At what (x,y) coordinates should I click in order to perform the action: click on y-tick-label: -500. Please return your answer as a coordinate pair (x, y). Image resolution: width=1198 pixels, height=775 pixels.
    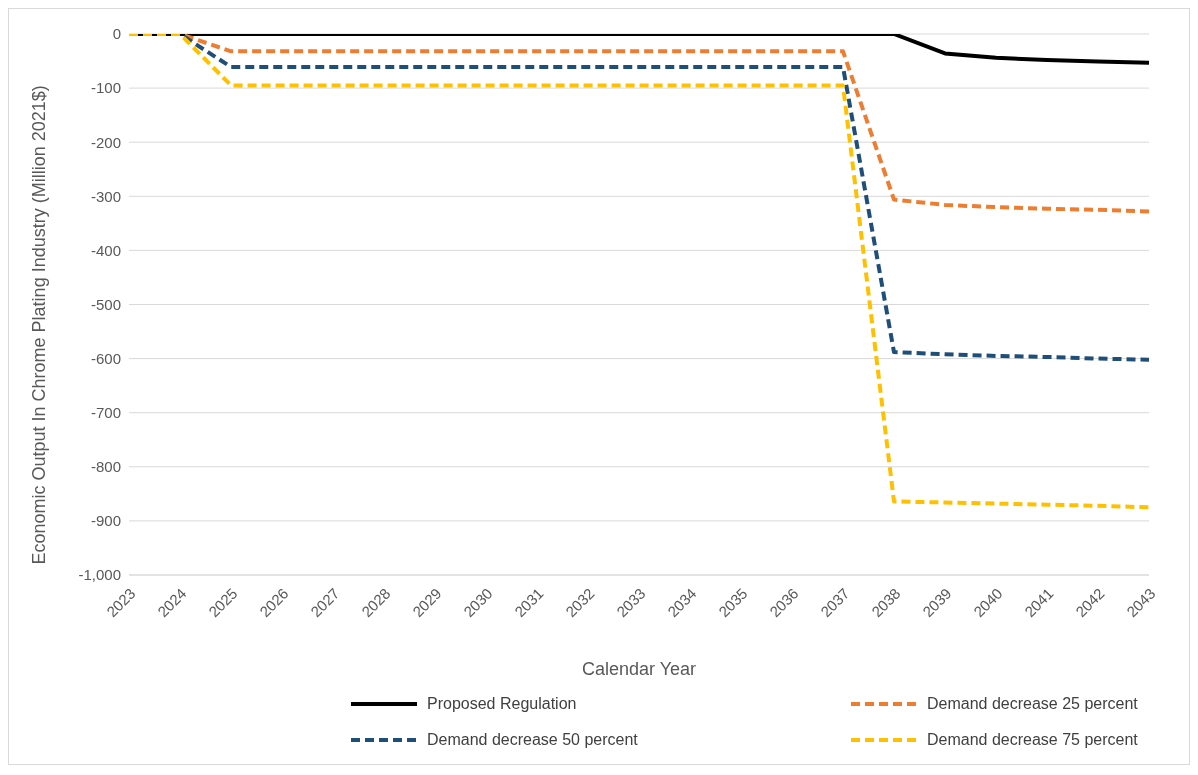
    Looking at the image, I should click on (105, 304).